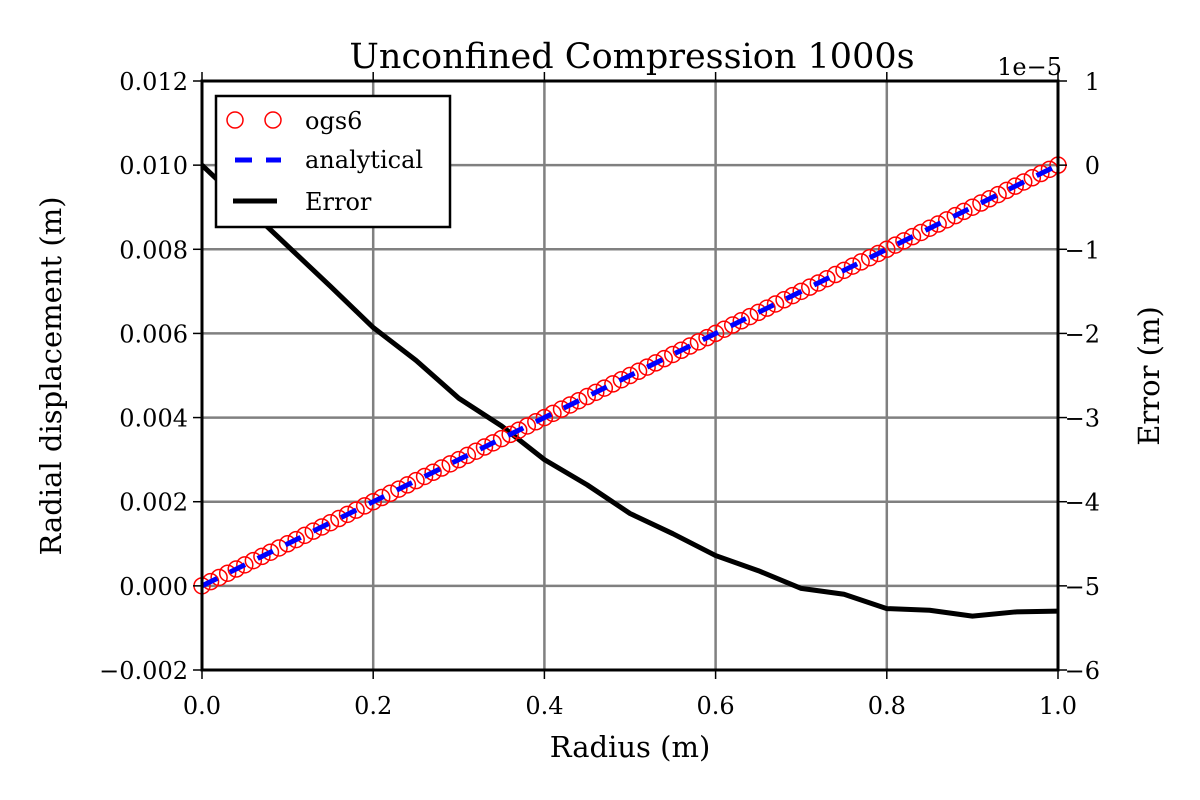 This screenshot has height=800, width=1200. Describe the element at coordinates (1082, 250) in the screenshot. I see `y2-tick-label: −1` at that location.